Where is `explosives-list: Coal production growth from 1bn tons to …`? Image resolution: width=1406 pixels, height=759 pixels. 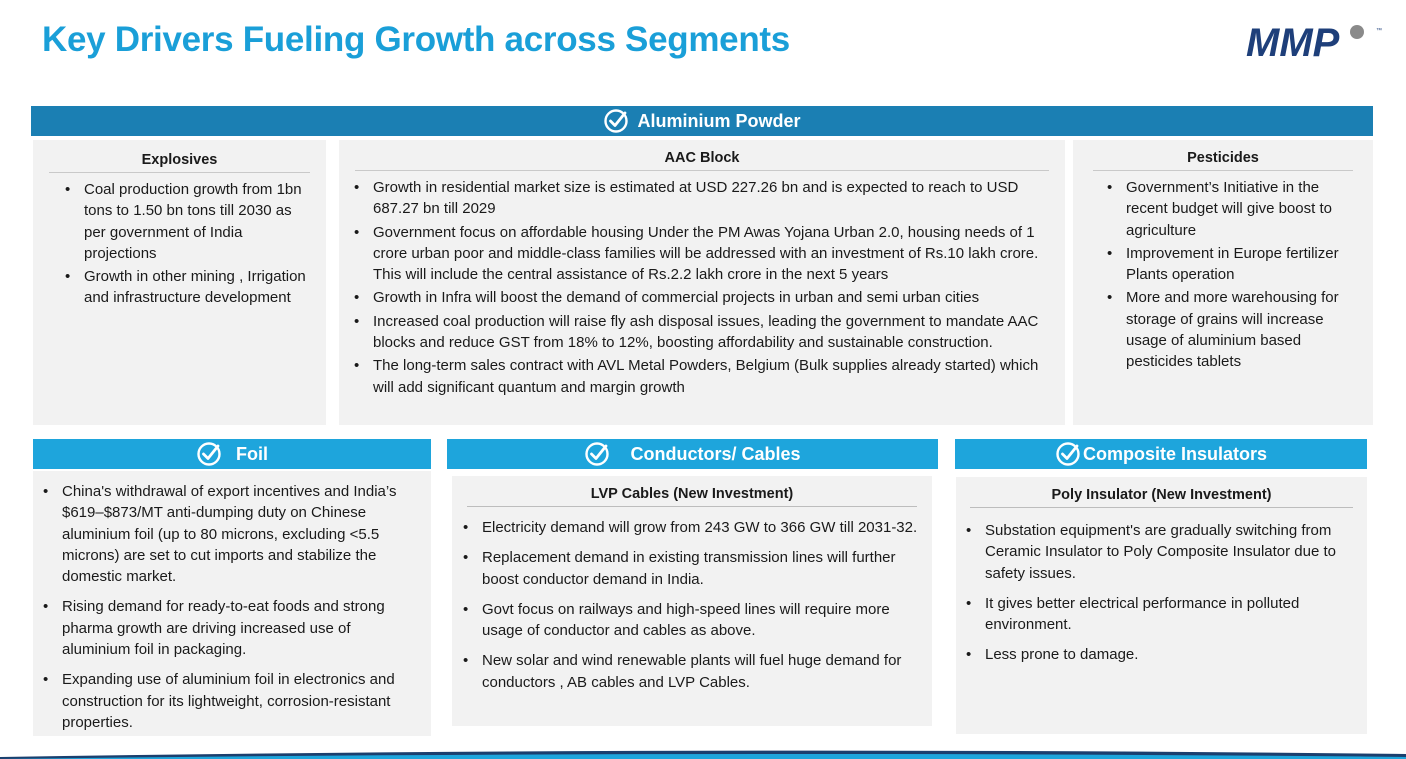 explosives-list: Coal production growth from 1bn tons to … is located at coordinates (179, 241).